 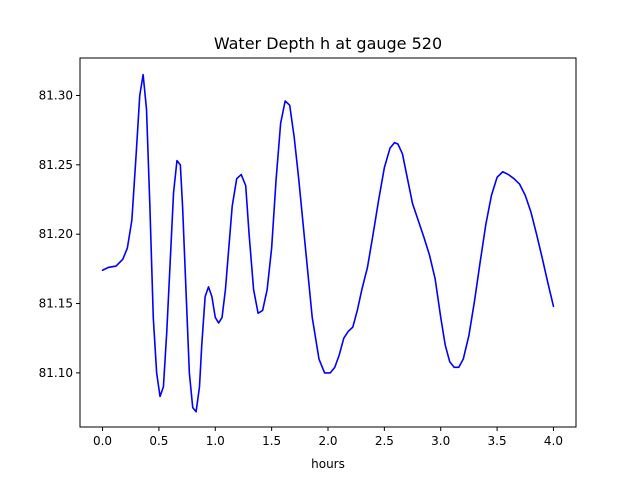 I want to click on x-tick-label: 3.0, so click(x=440, y=441).